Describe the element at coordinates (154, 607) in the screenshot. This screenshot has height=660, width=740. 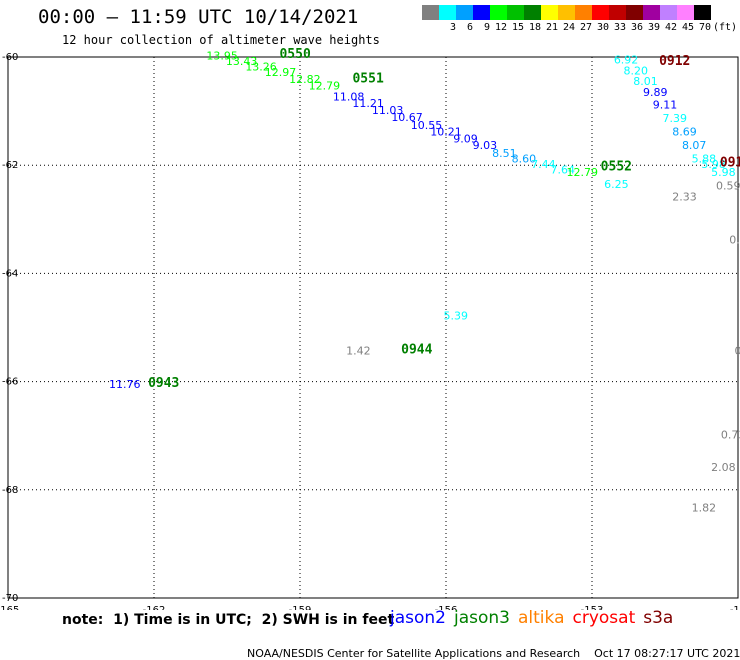
I see `x-tick-label: -162` at that location.